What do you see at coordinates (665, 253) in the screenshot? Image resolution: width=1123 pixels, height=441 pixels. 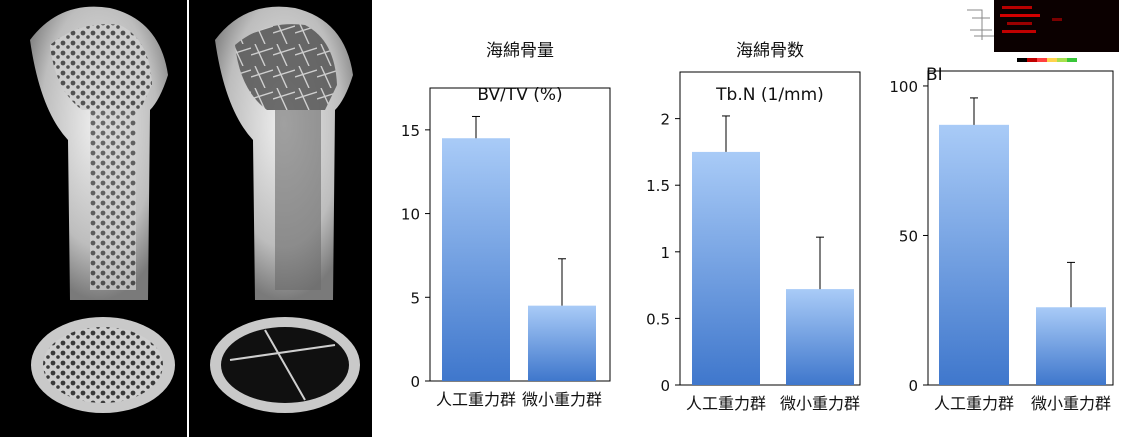 I see `y-tick-label: 1` at bounding box center [665, 253].